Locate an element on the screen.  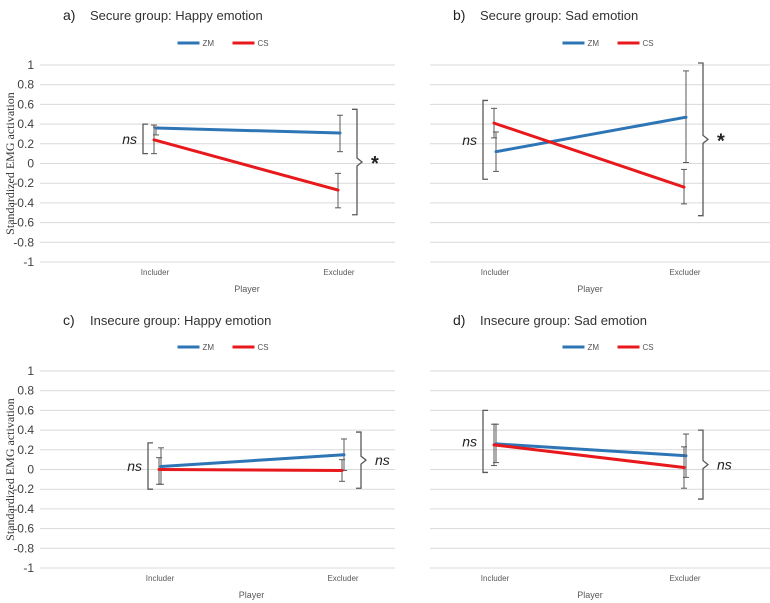
panel-label: a) is located at coordinates (69, 15).